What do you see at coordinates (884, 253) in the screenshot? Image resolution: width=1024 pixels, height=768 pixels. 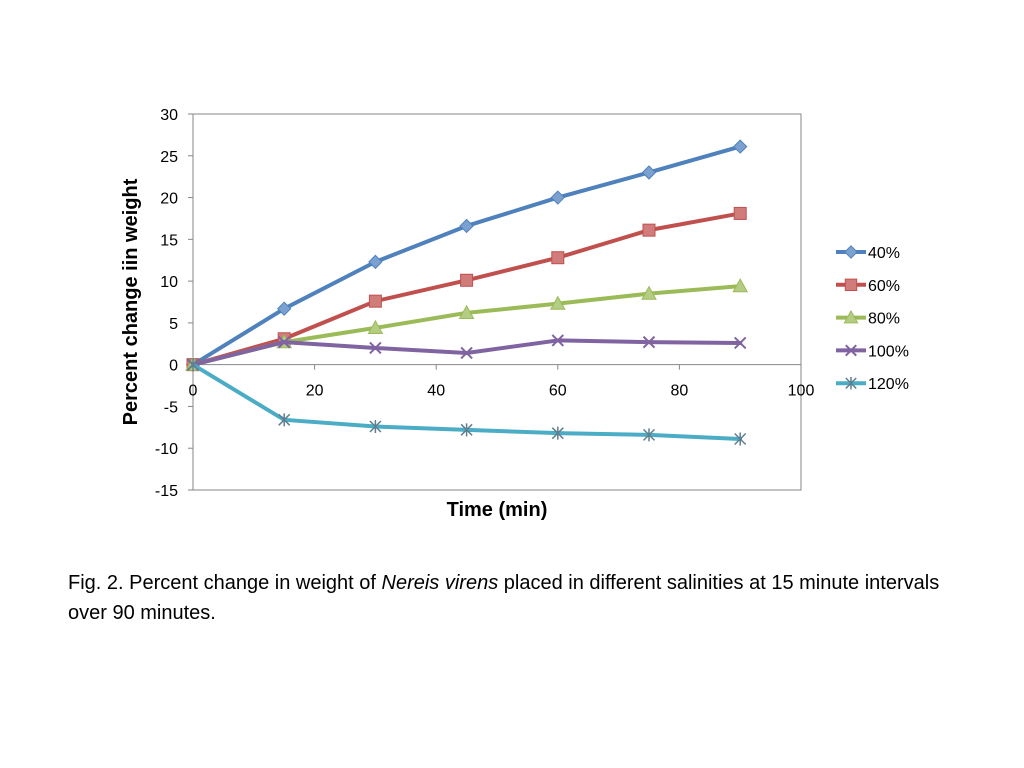 I see `legend-label: 40%` at bounding box center [884, 253].